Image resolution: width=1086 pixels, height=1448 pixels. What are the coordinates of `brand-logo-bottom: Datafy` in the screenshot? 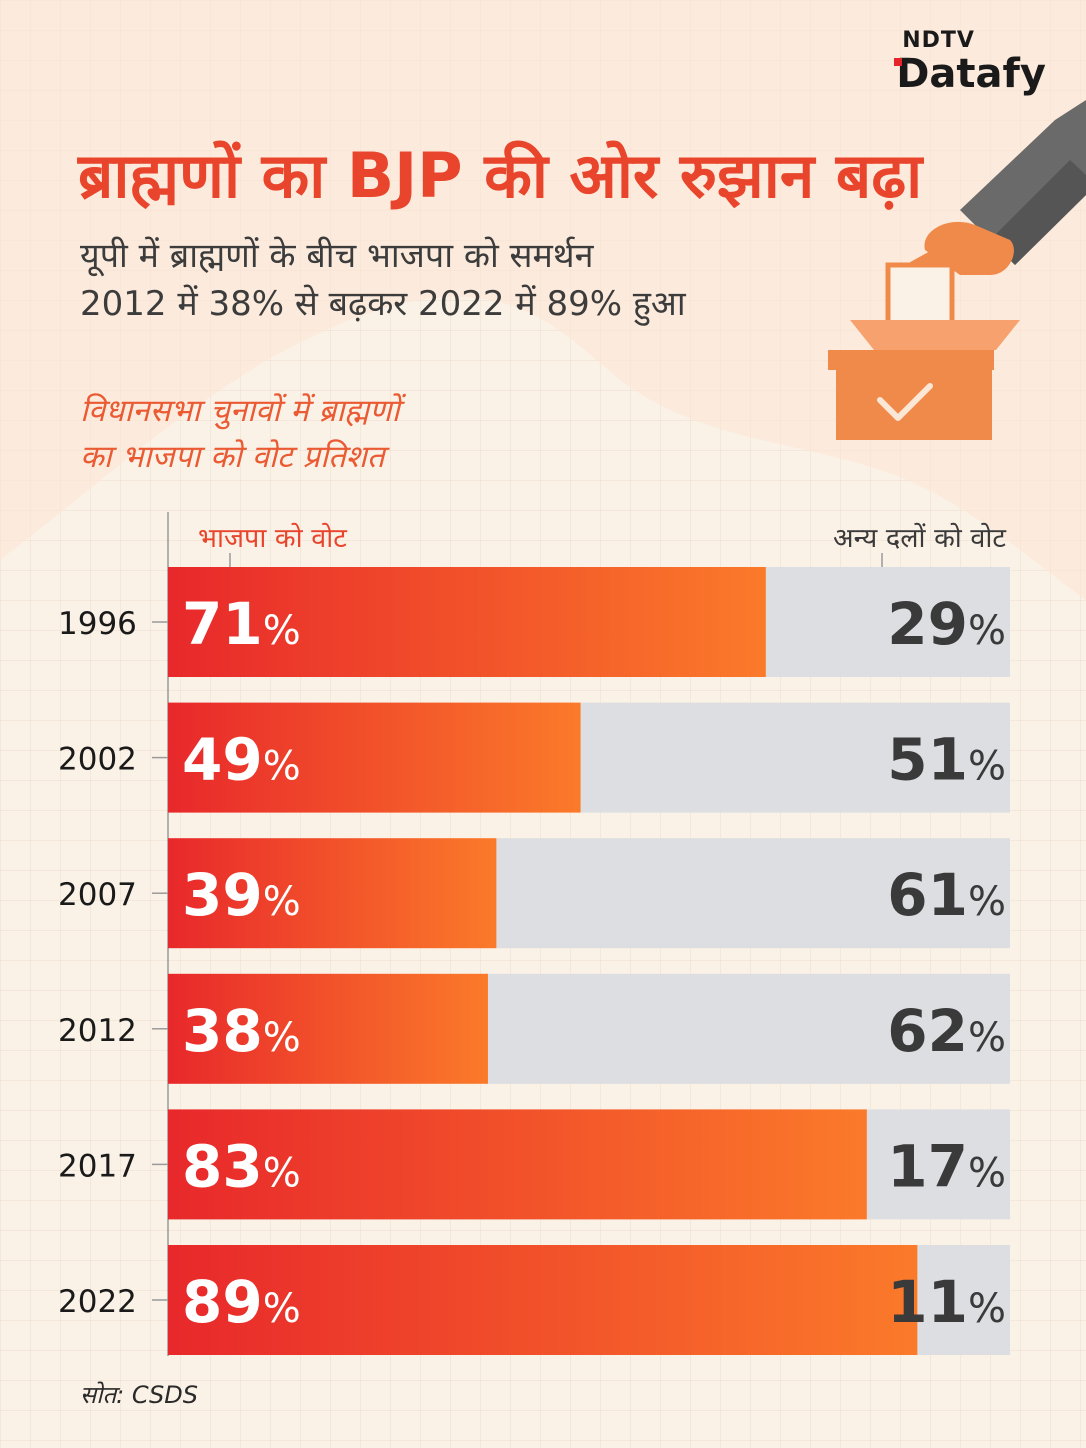 It's located at (970, 74).